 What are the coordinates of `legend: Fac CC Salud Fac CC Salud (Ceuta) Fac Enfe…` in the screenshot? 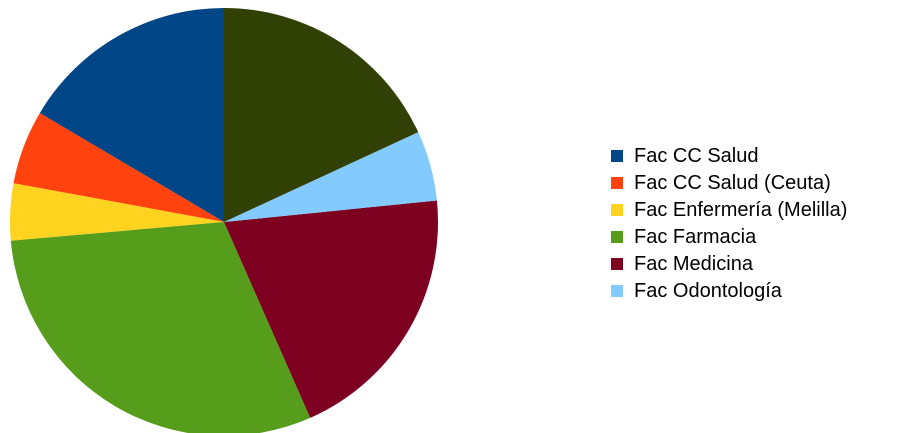 It's located at (729, 223).